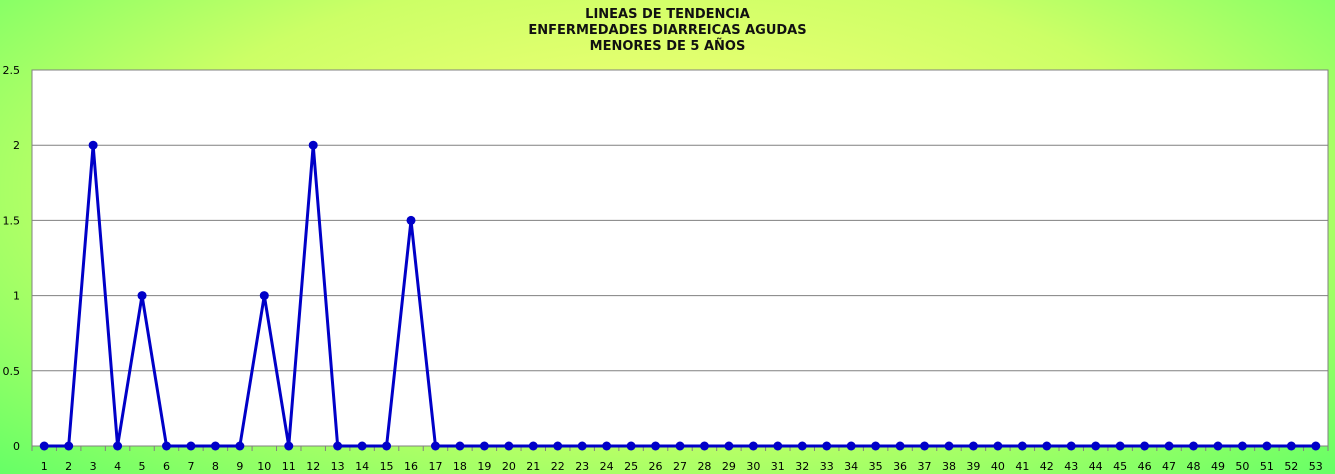  What do you see at coordinates (166, 466) in the screenshot?
I see `x-tick-label: 6` at bounding box center [166, 466].